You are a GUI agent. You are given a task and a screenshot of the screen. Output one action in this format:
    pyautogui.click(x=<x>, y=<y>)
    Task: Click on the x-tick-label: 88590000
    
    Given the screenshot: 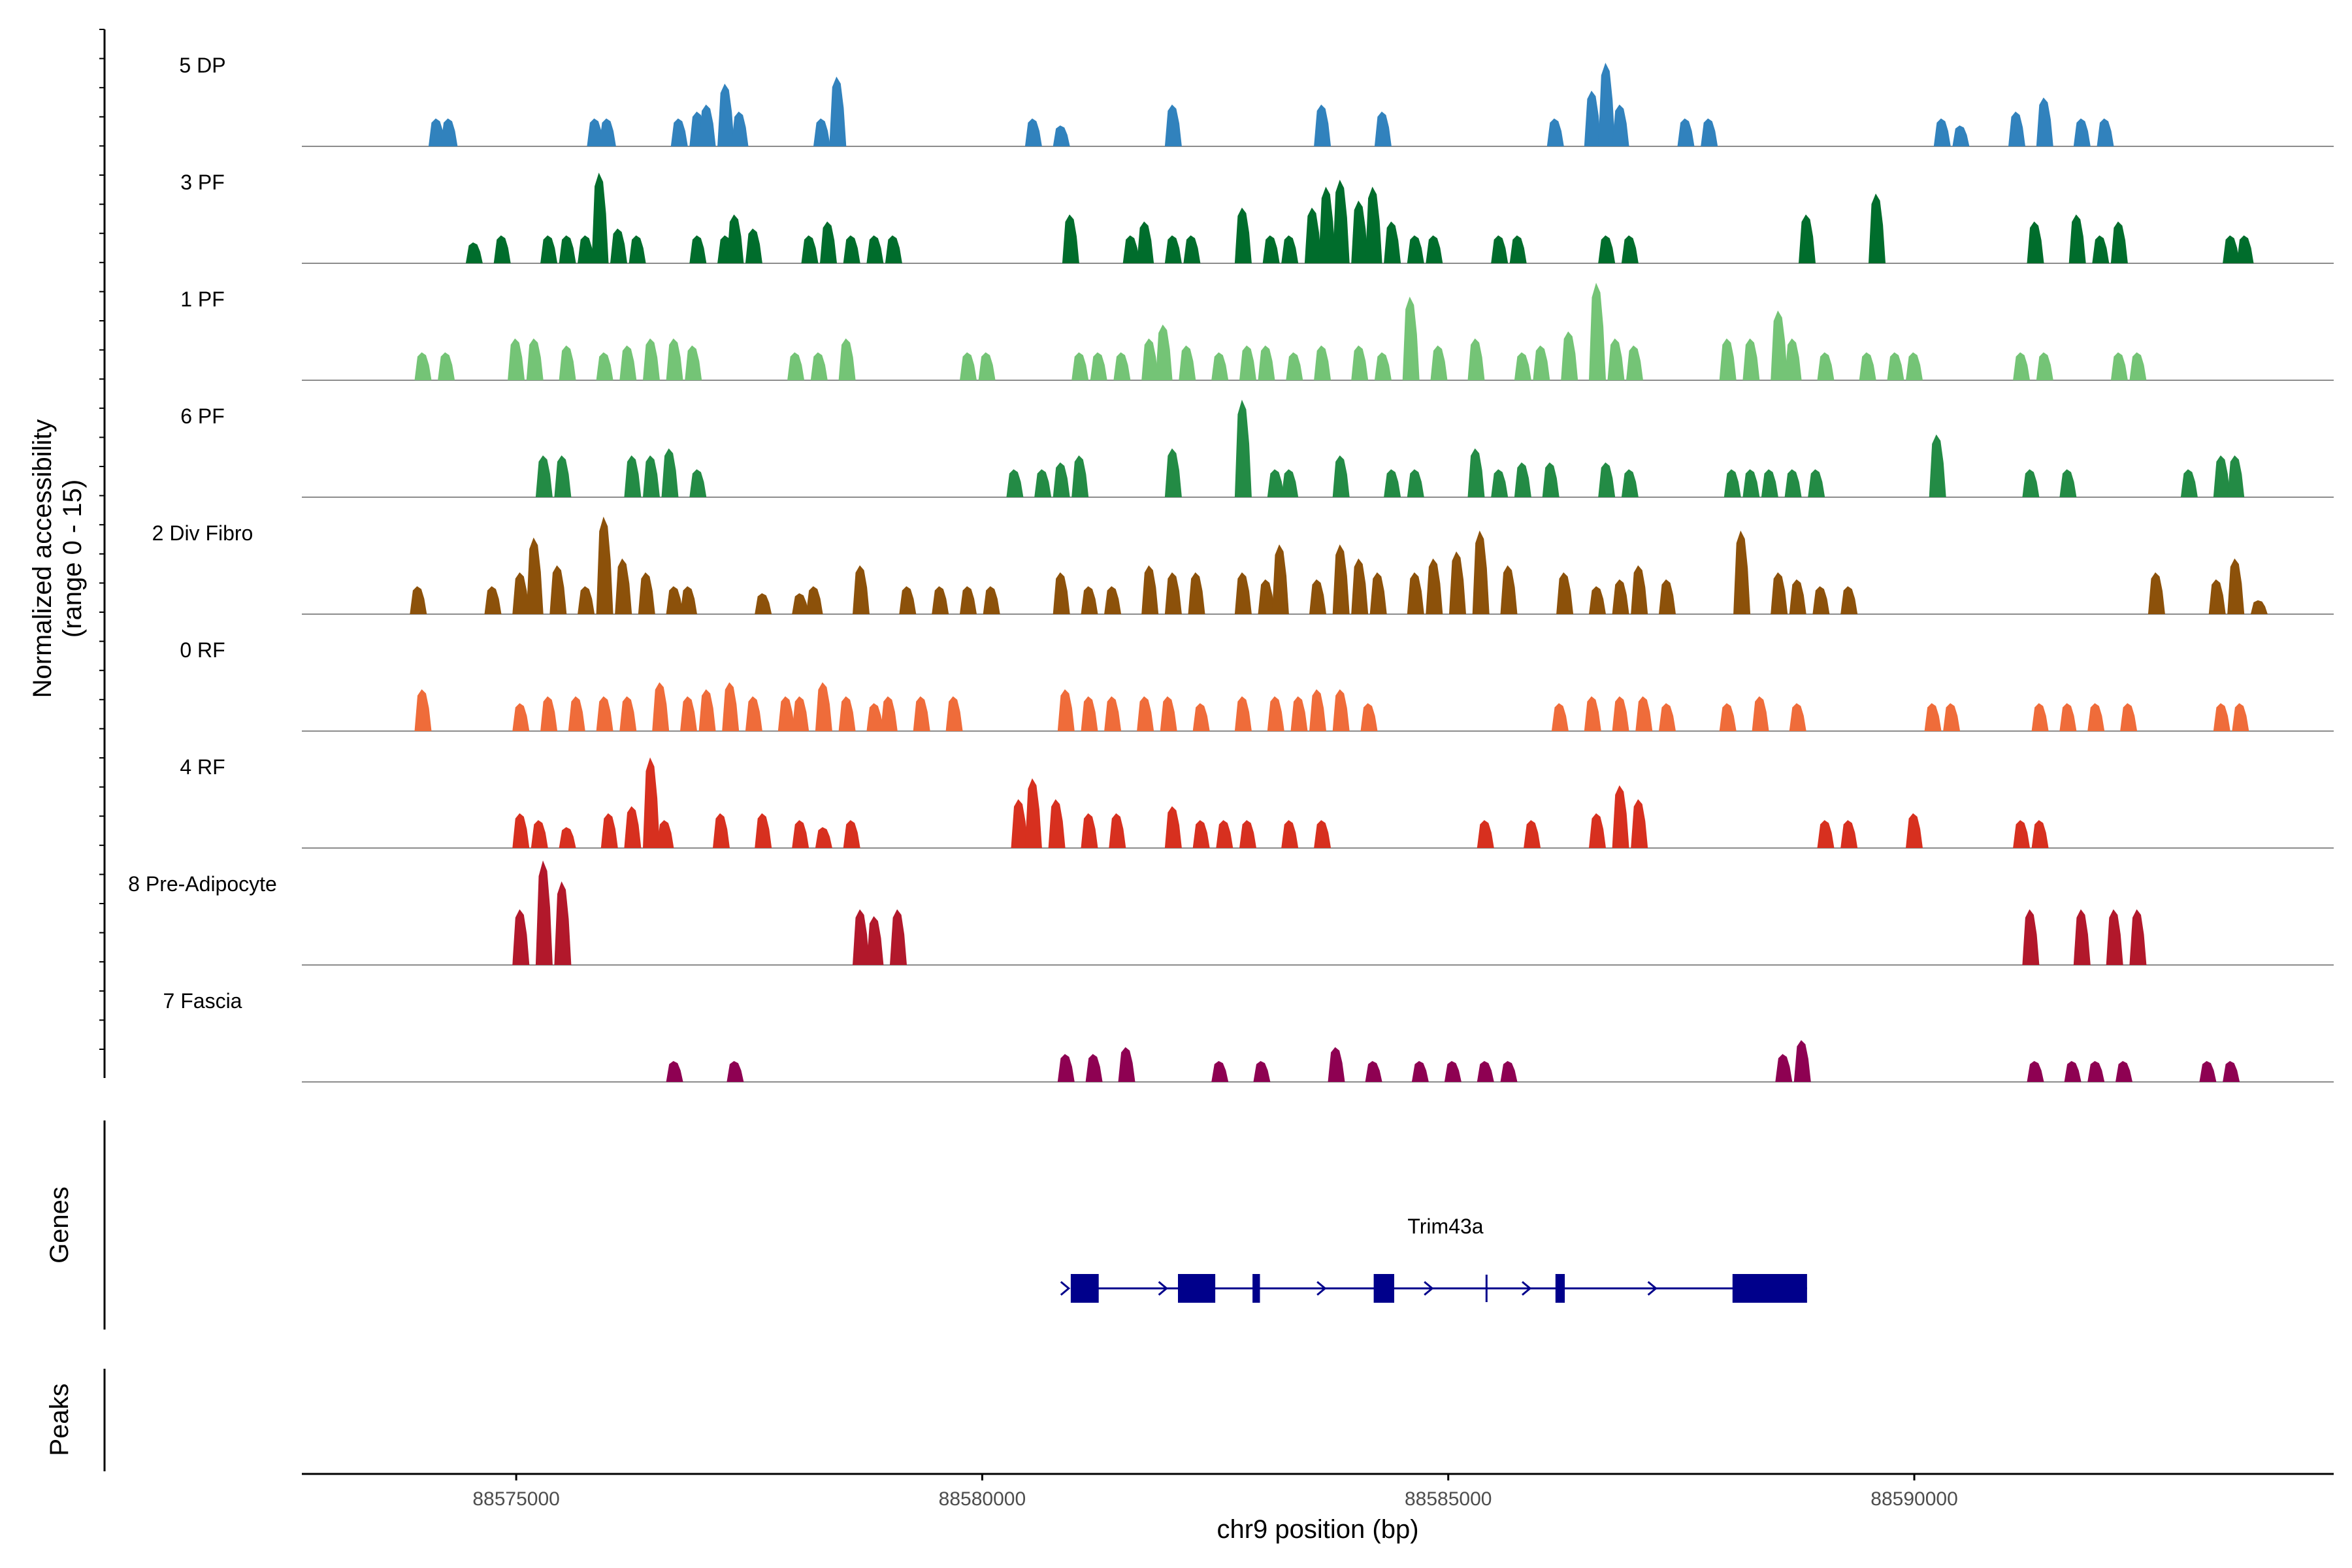 What is the action you would take?
    pyautogui.click(x=1913, y=1499)
    